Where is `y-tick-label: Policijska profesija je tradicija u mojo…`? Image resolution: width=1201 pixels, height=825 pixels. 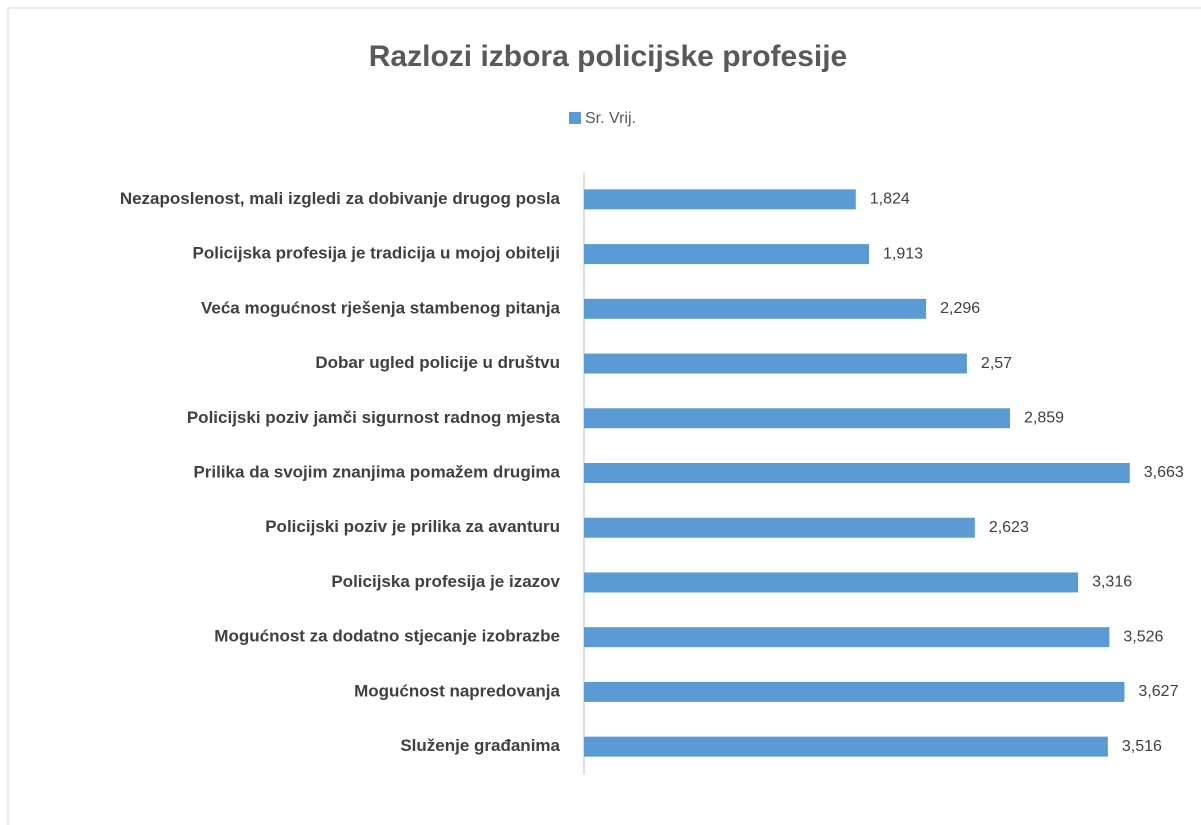
y-tick-label: Policijska profesija je tradicija u mojo… is located at coordinates (377, 253).